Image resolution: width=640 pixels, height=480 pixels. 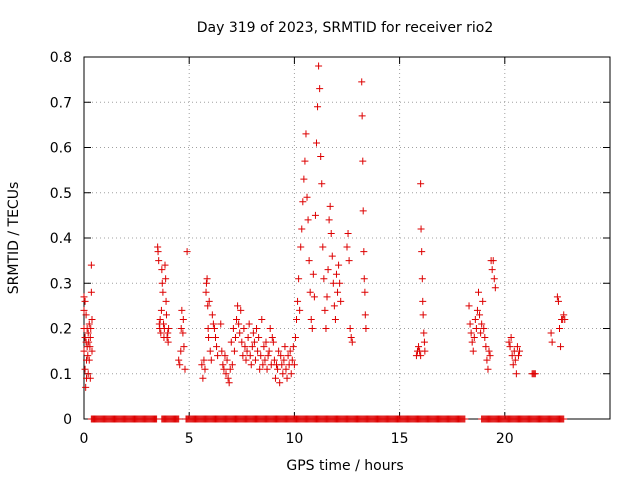 I want to click on y-axis-label: SRMTID / TECUs, so click(x=14, y=238).